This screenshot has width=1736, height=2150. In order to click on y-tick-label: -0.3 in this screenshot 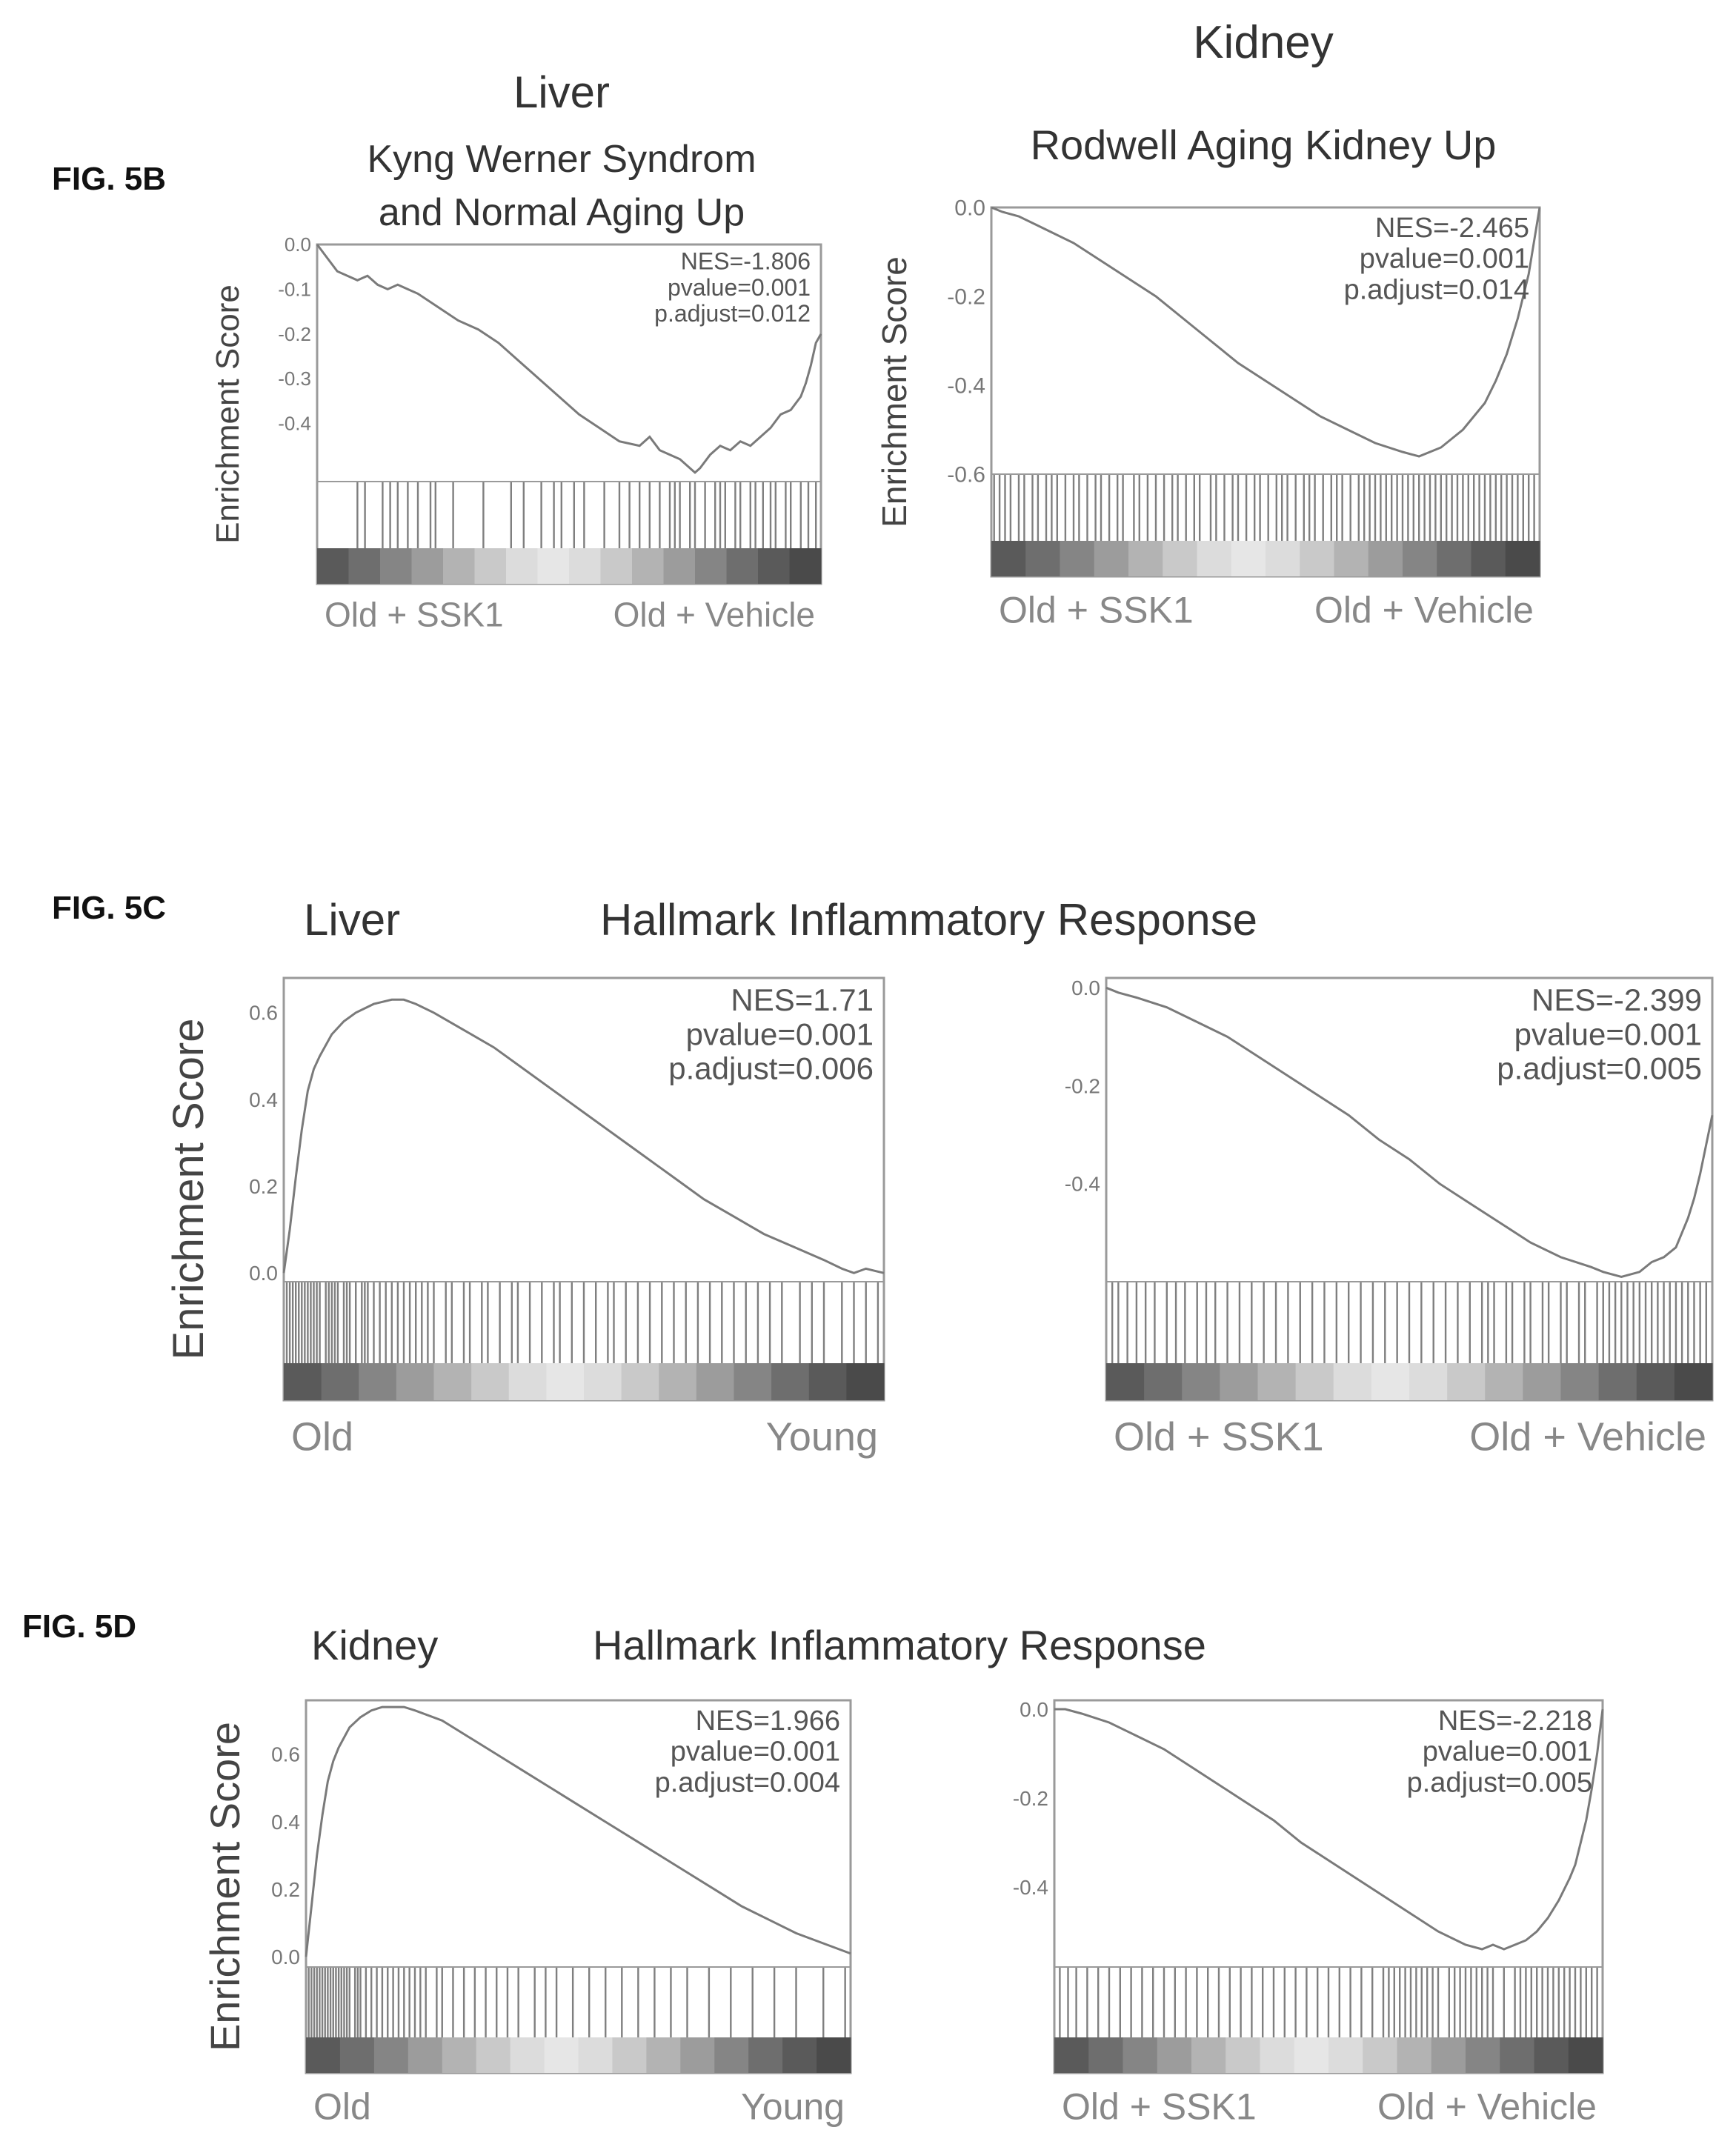, I will do `click(294, 378)`.